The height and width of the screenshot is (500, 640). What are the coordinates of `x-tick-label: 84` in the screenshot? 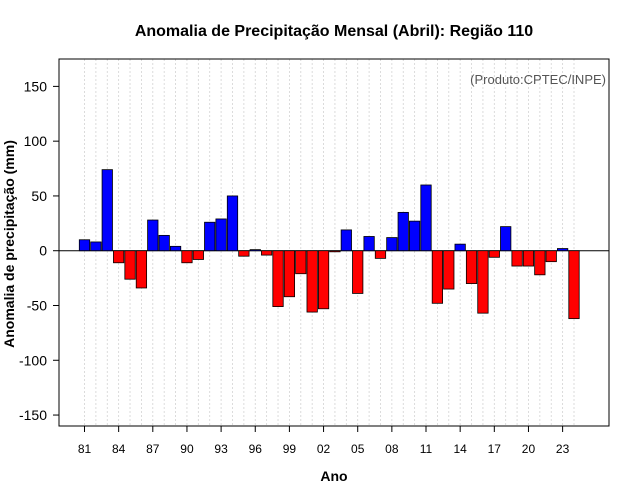 It's located at (119, 449).